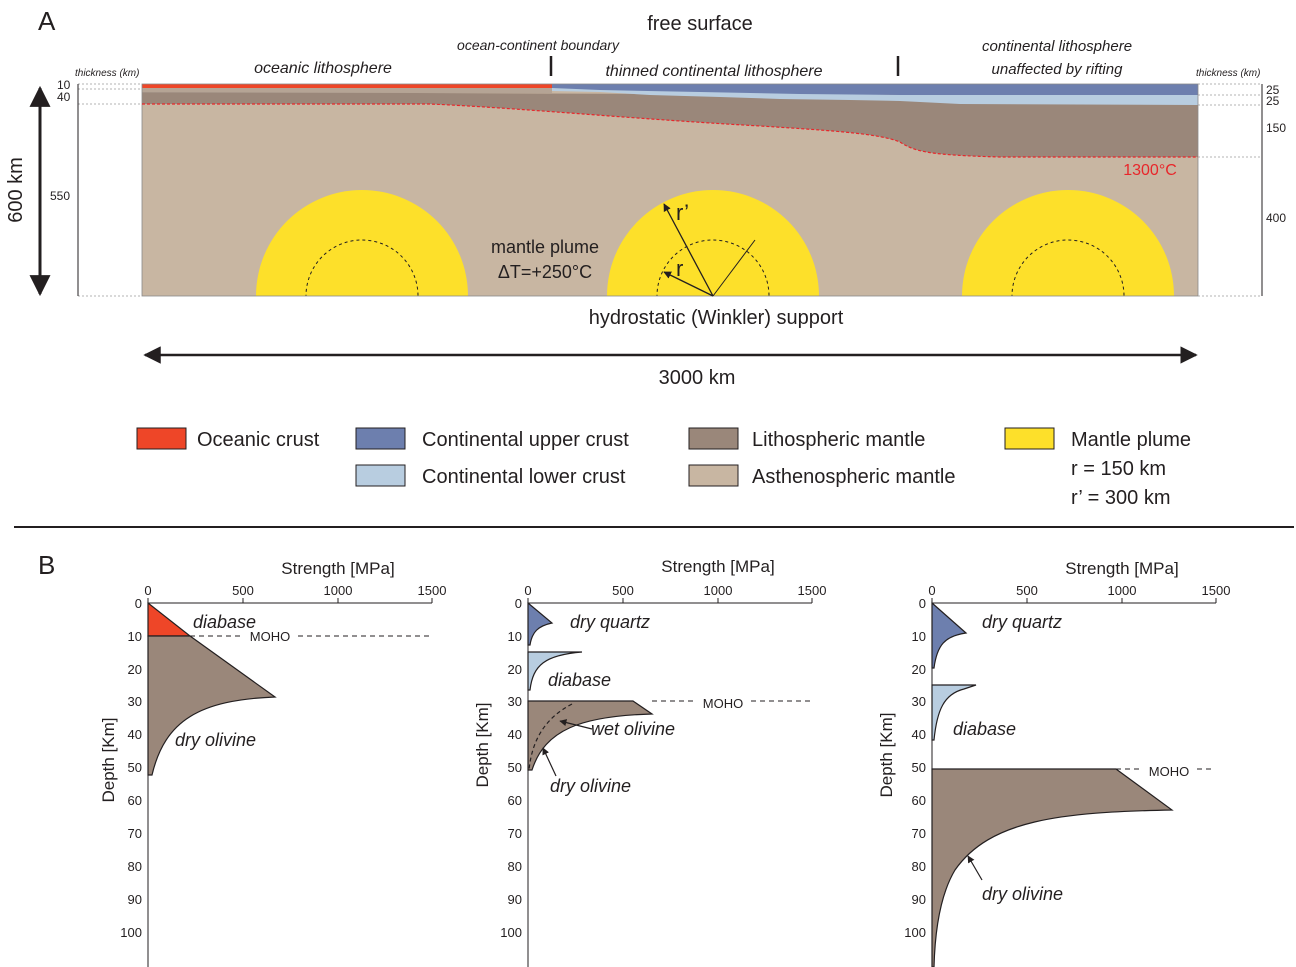 Image resolution: width=1296 pixels, height=967 pixels. I want to click on left-tick-550: 550, so click(60, 196).